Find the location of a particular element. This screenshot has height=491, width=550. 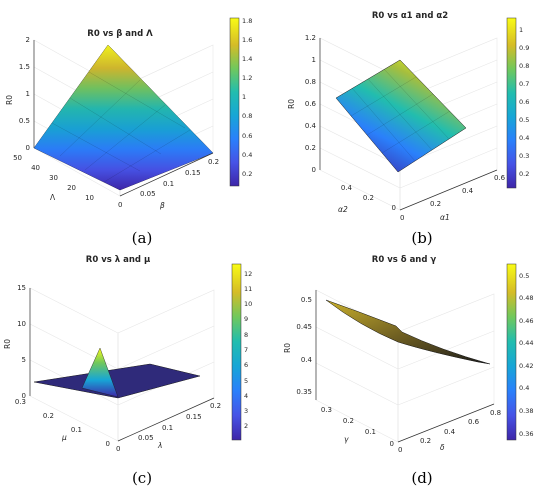

b-ztick: 0.2 is located at coordinates (310, 148).